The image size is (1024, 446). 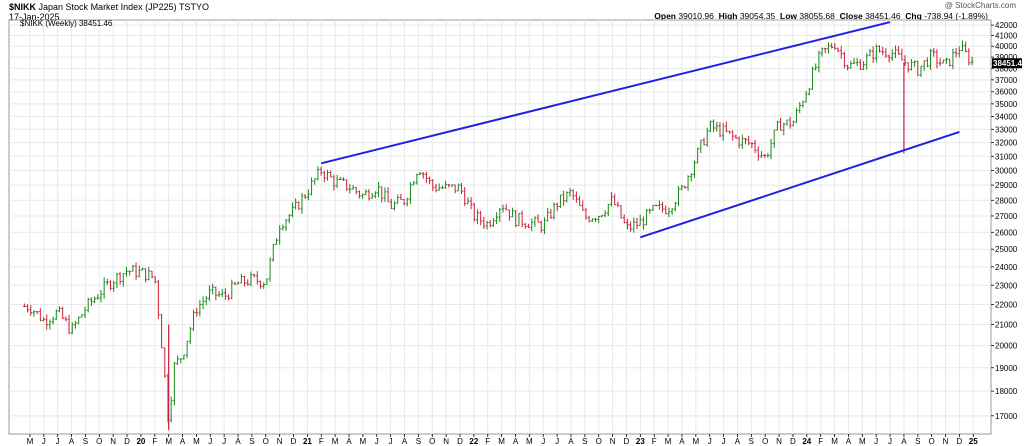 What do you see at coordinates (956, 16) in the screenshot?
I see `chg-value: -738.94 (-1.89%)` at bounding box center [956, 16].